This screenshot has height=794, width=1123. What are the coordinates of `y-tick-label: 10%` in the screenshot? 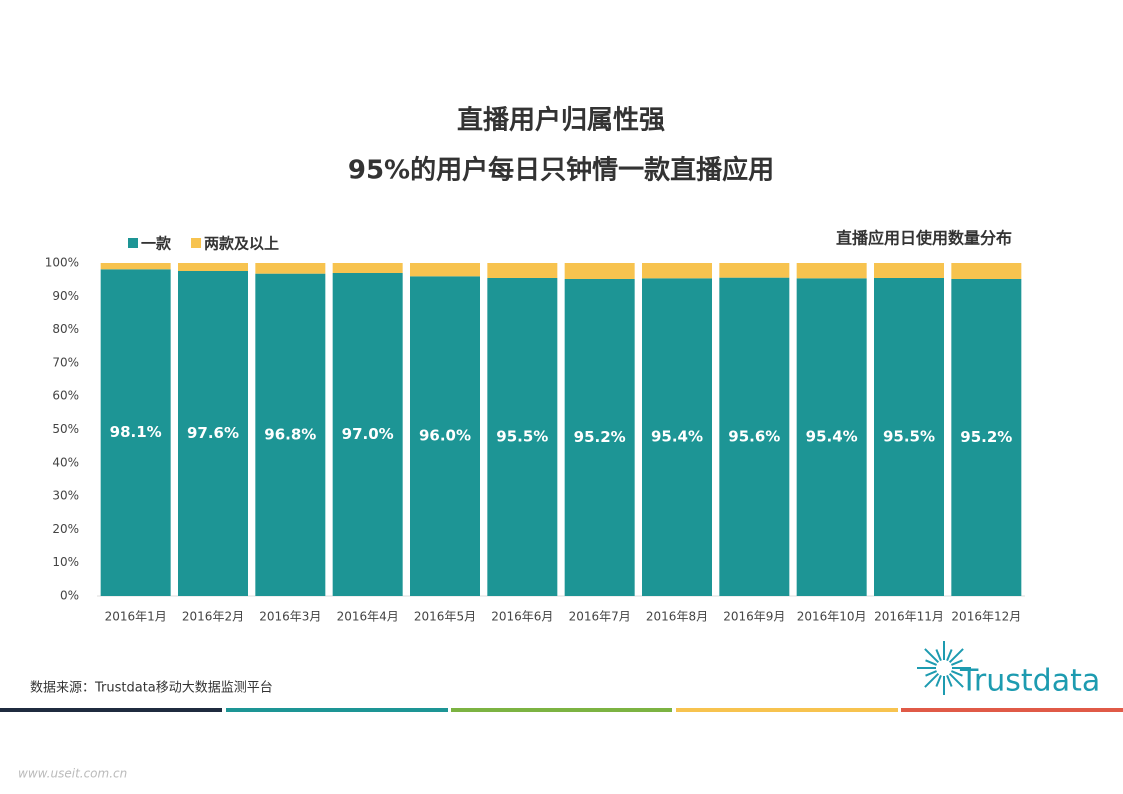 It's located at (65, 562).